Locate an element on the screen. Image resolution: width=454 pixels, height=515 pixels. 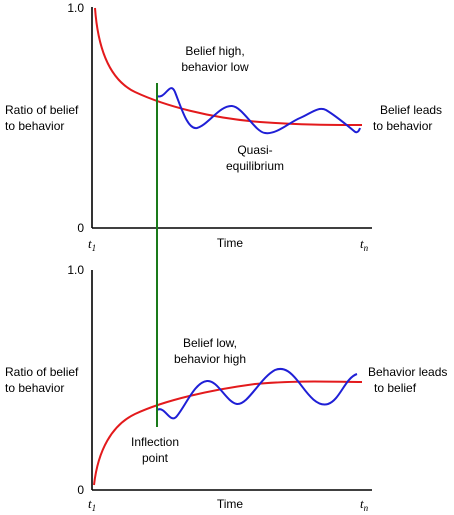
top-t1-label: t1 is located at coordinates (92, 244).